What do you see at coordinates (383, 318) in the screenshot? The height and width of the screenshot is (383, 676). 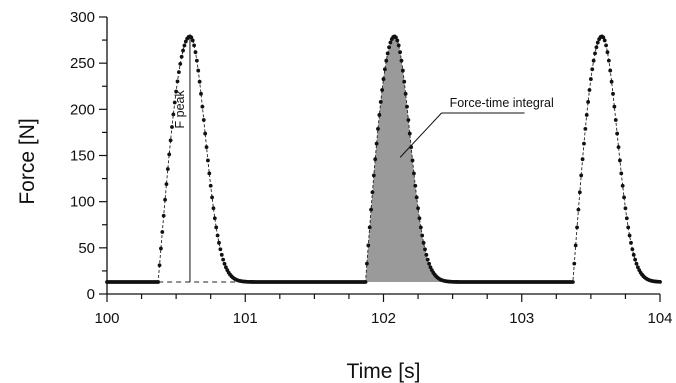 I see `x-tick-label: 102` at bounding box center [383, 318].